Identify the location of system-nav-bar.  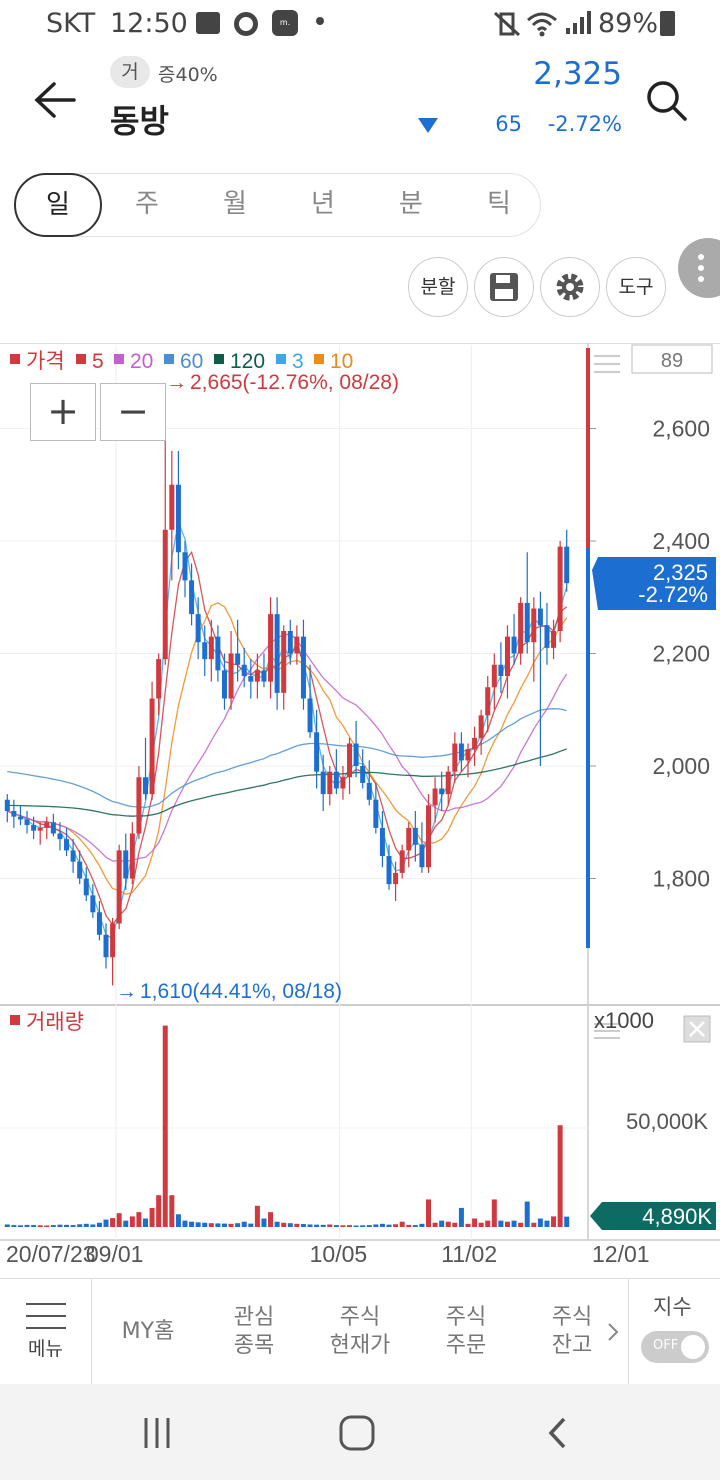
(360, 1432).